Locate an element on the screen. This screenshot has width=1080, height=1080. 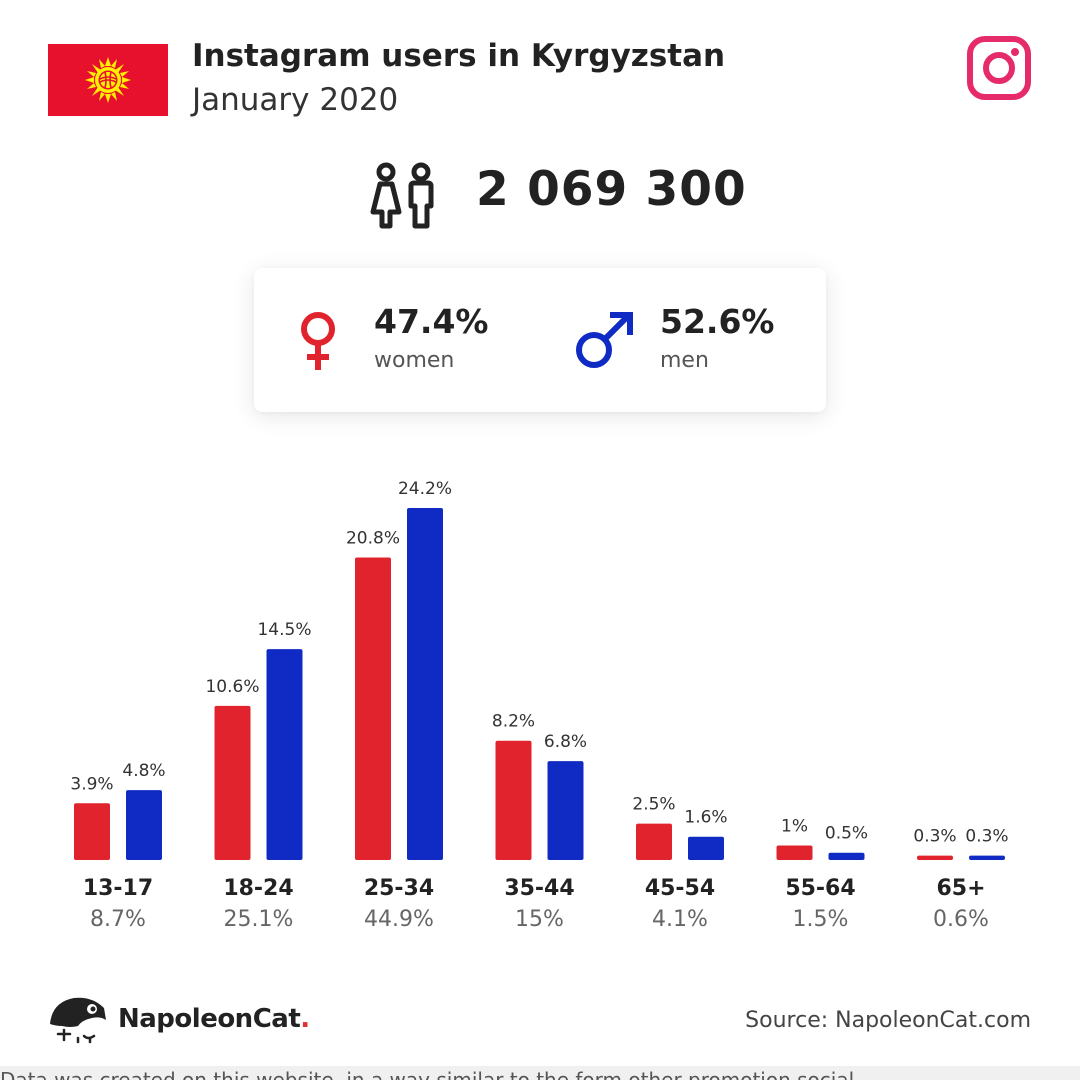
bar-value-label-men-18-24: 14.5% is located at coordinates (284, 630).